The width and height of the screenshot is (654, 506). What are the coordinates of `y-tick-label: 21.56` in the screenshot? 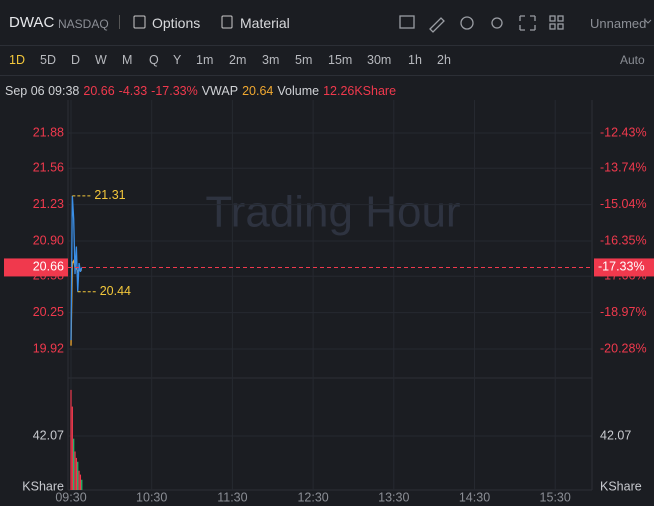 It's located at (48, 168).